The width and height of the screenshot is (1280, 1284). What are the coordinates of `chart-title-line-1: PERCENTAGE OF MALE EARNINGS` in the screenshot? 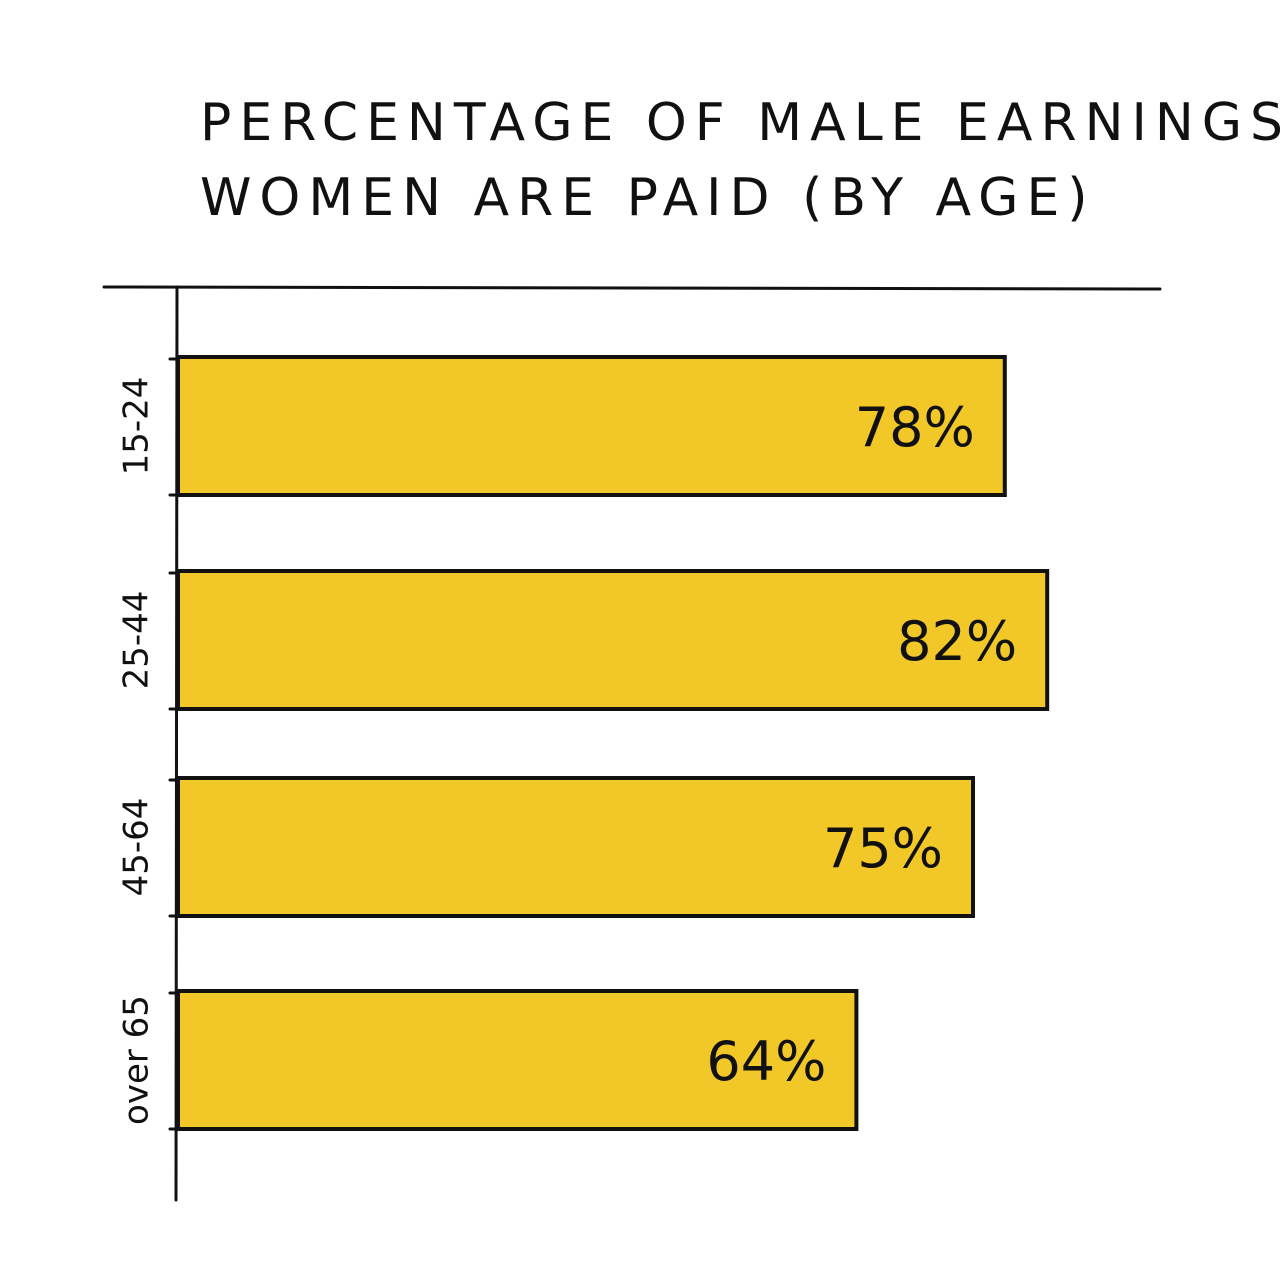 It's located at (740, 123).